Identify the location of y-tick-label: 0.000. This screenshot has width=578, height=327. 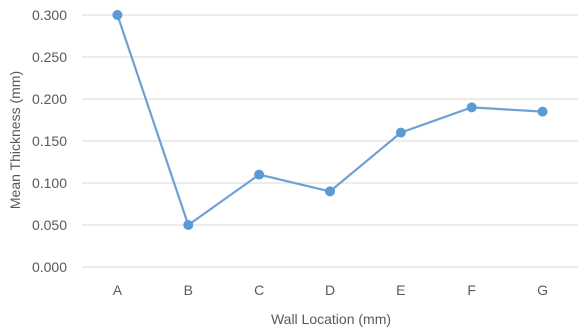
(49, 267).